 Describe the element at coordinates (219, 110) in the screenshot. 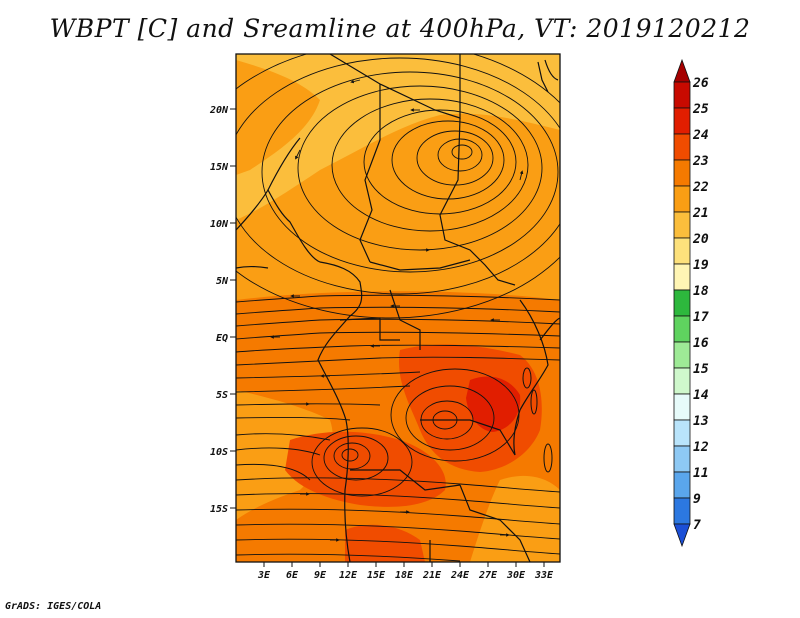

I see `lat-tick-label: 20N` at that location.